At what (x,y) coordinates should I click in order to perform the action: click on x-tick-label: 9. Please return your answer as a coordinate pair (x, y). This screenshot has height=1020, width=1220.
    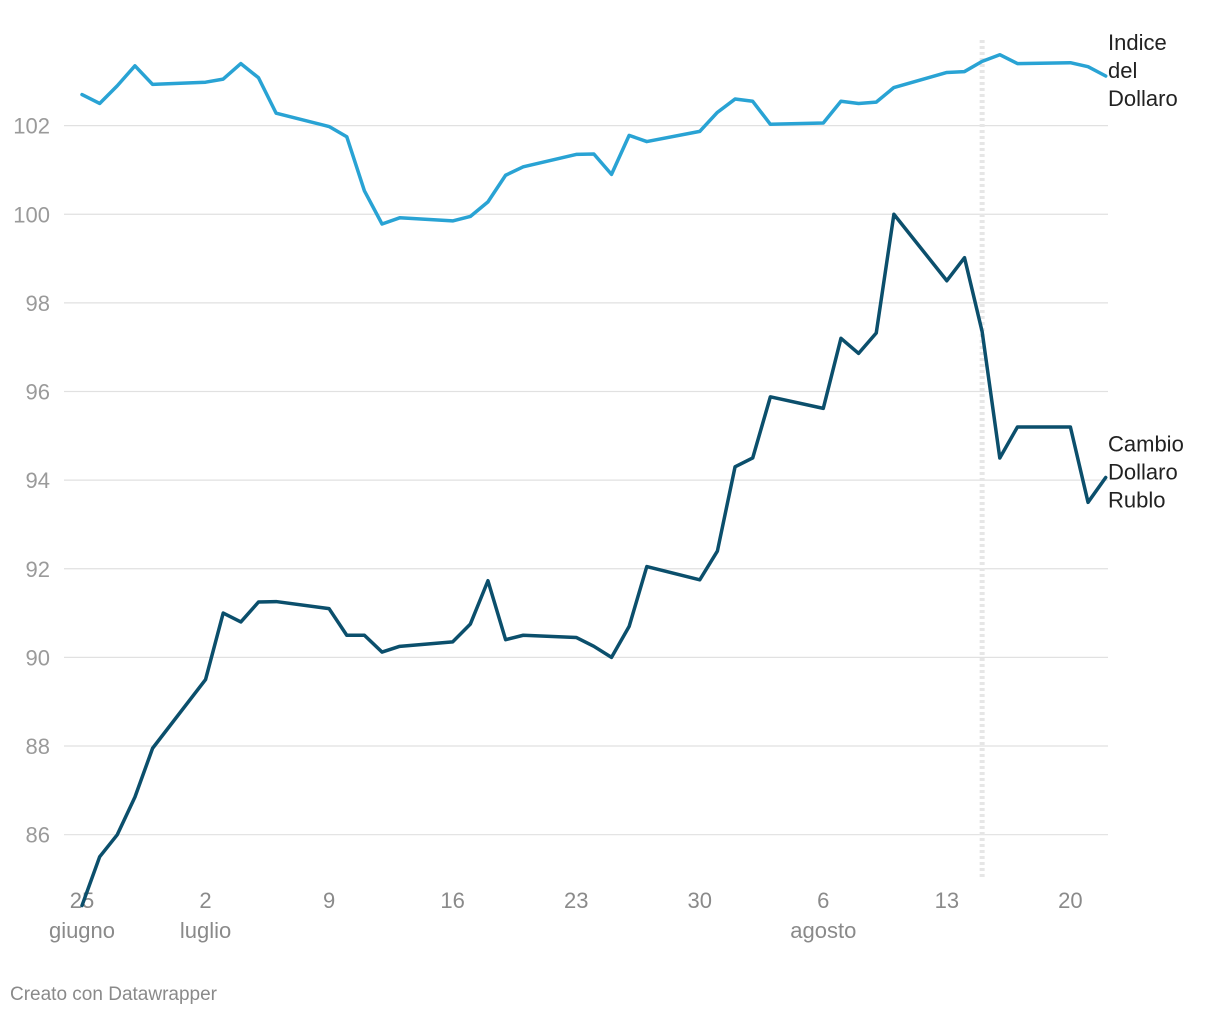
    Looking at the image, I should click on (329, 900).